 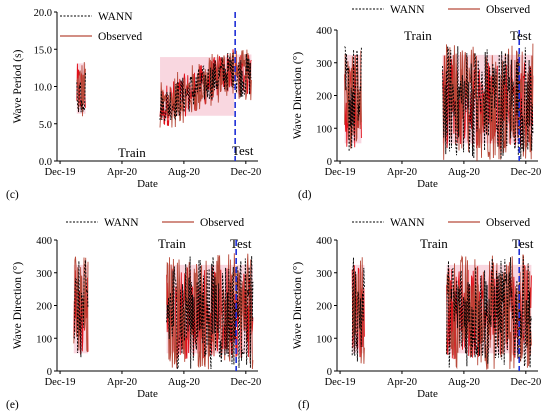 I want to click on panel-label: (f), so click(x=304, y=405).